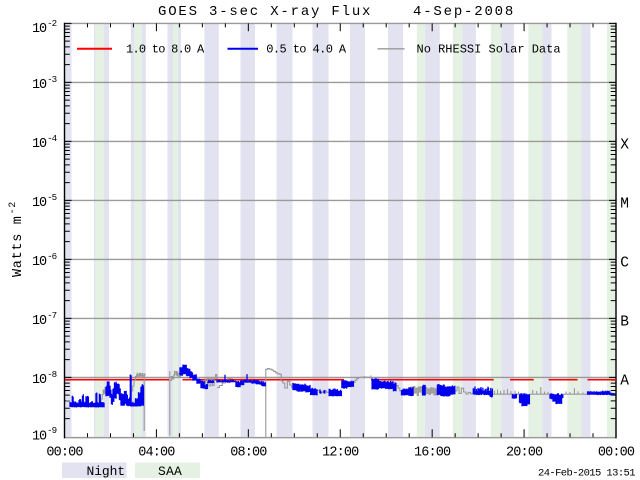 The image size is (640, 480). I want to click on svg-text: C, so click(624, 264).